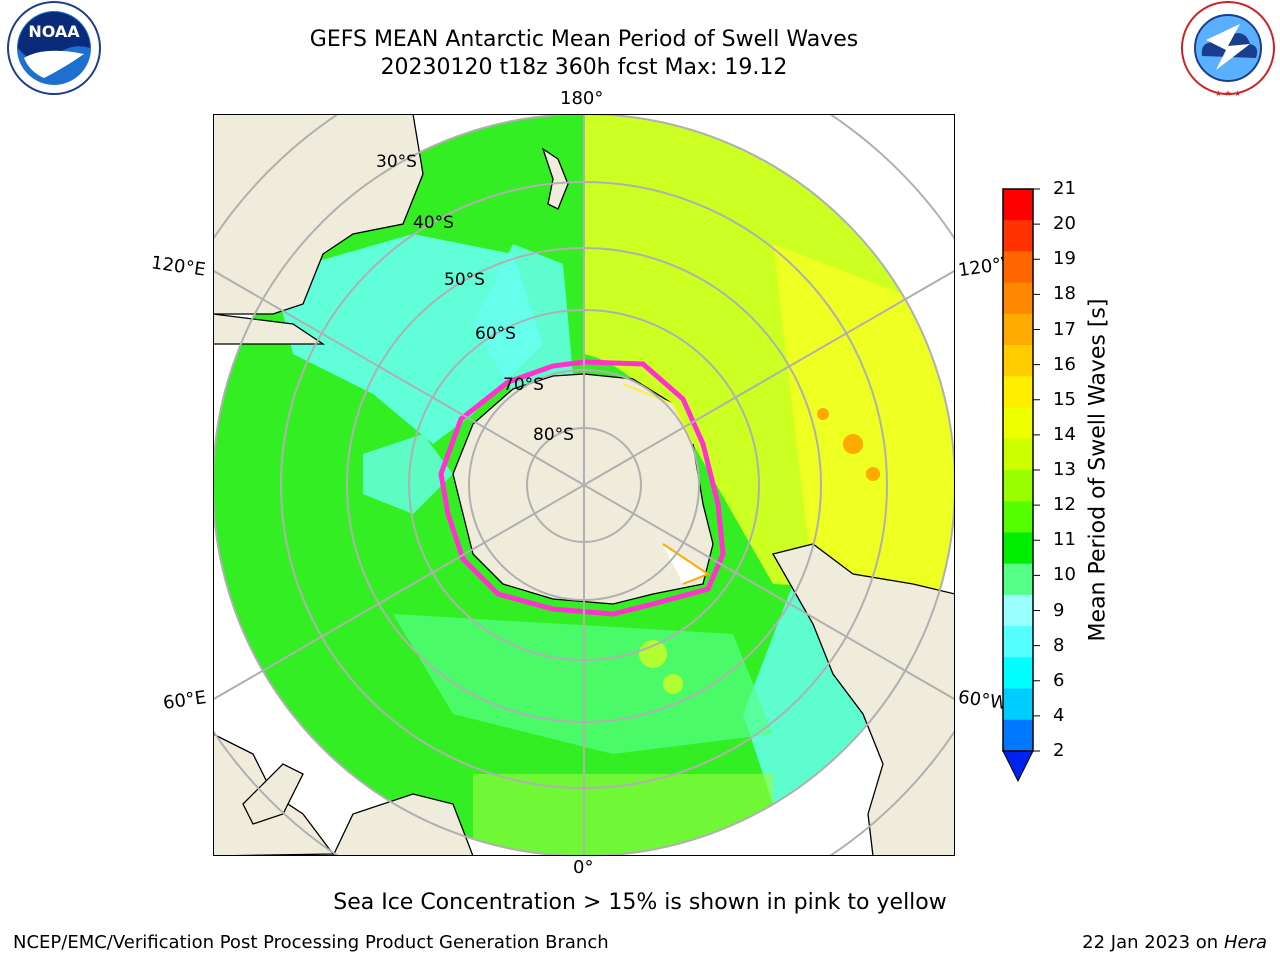 The image size is (1280, 960). I want to click on colorbar, so click(1021, 485).